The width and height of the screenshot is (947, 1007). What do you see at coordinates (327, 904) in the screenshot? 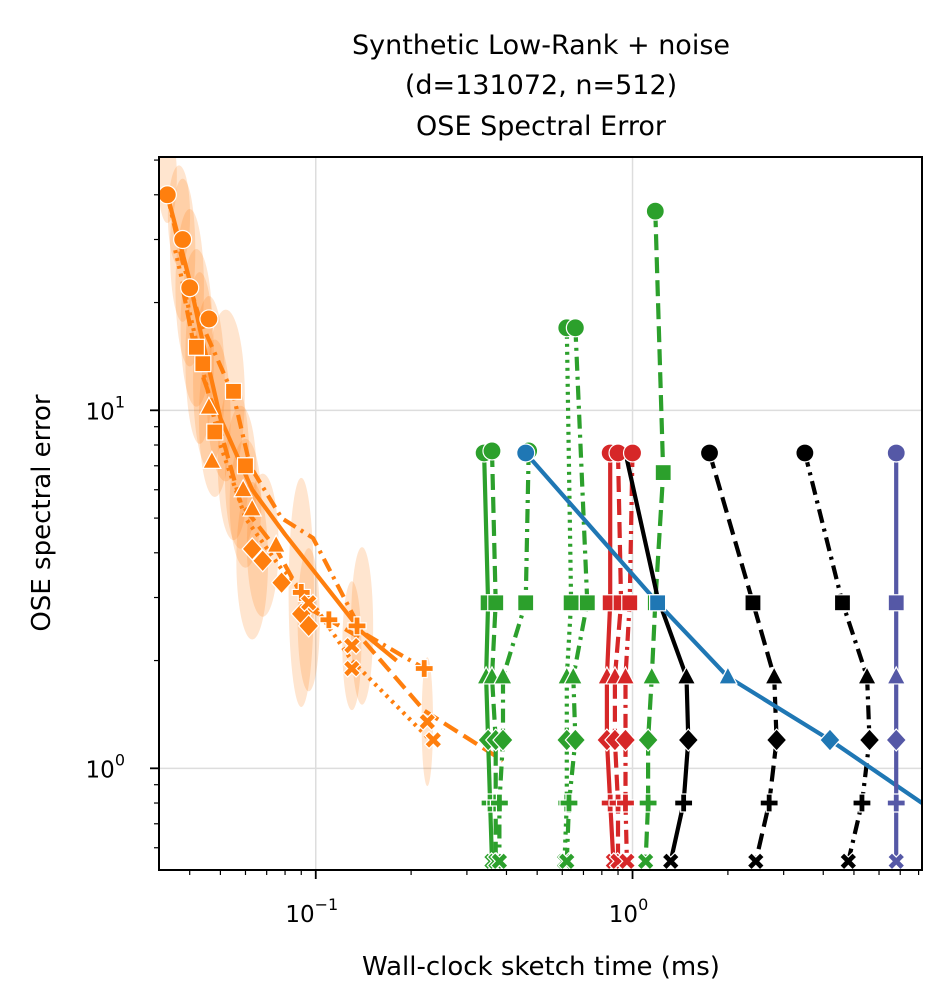
I see `x-tick-exponent: −1` at bounding box center [327, 904].